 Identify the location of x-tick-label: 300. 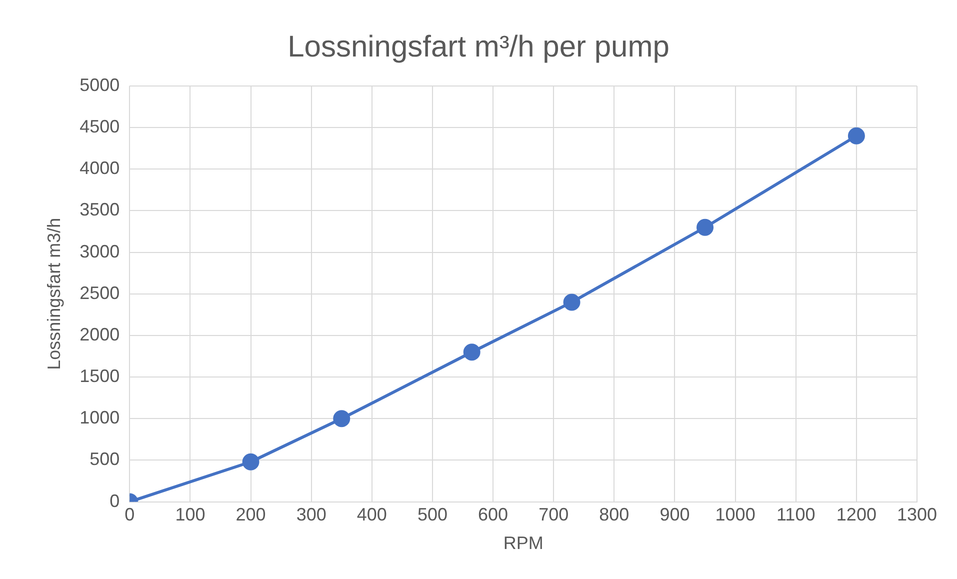
(311, 514).